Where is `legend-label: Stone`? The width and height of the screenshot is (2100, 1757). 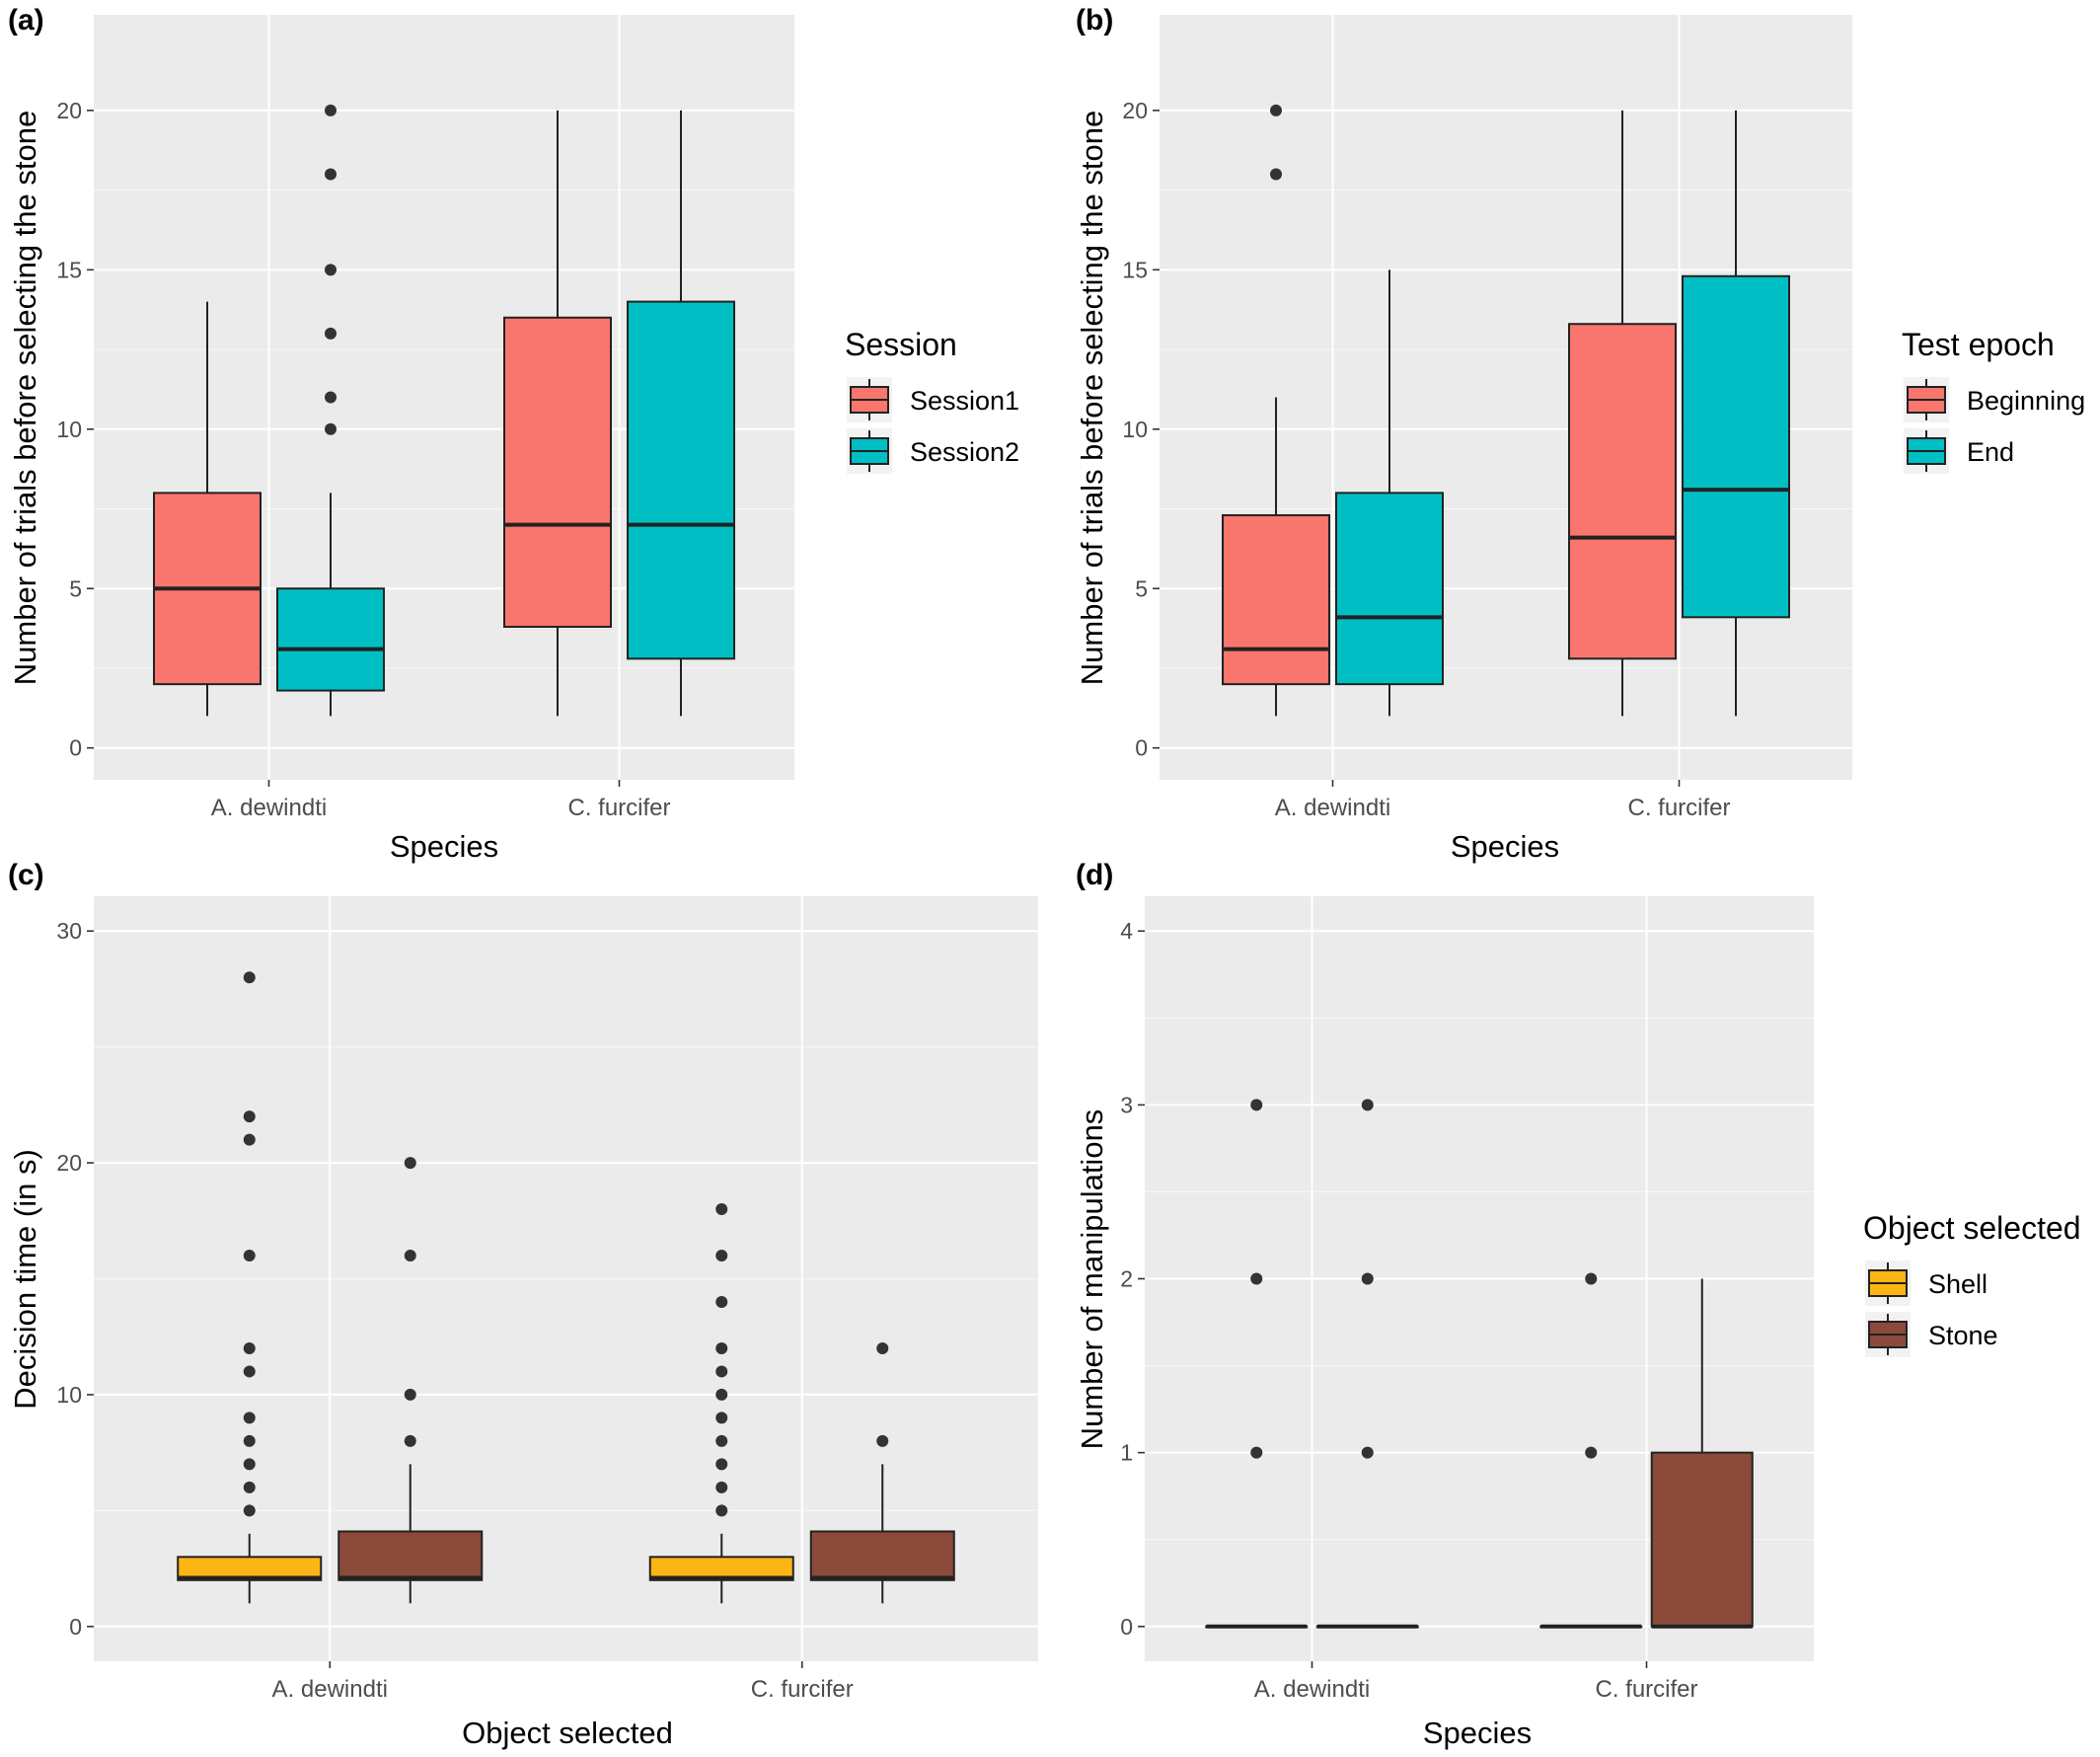
legend-label: Stone is located at coordinates (1963, 1335).